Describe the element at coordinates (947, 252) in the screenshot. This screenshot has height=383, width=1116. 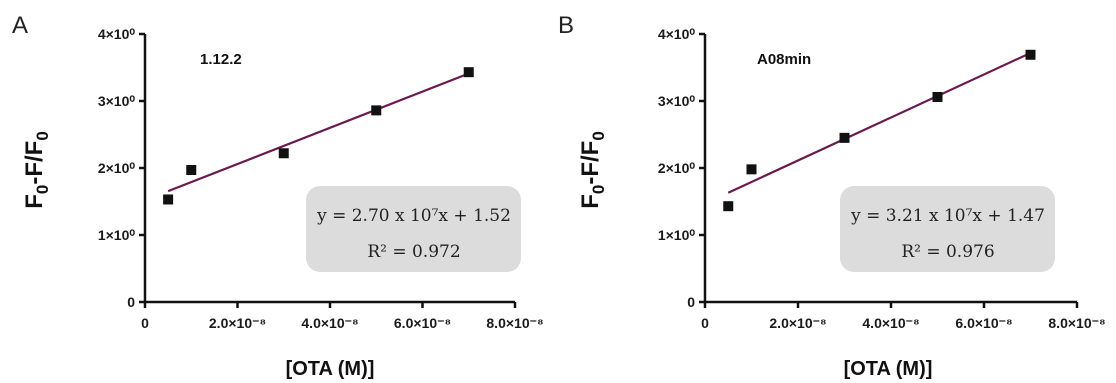
I see `r-squared: R² = 0.976` at that location.